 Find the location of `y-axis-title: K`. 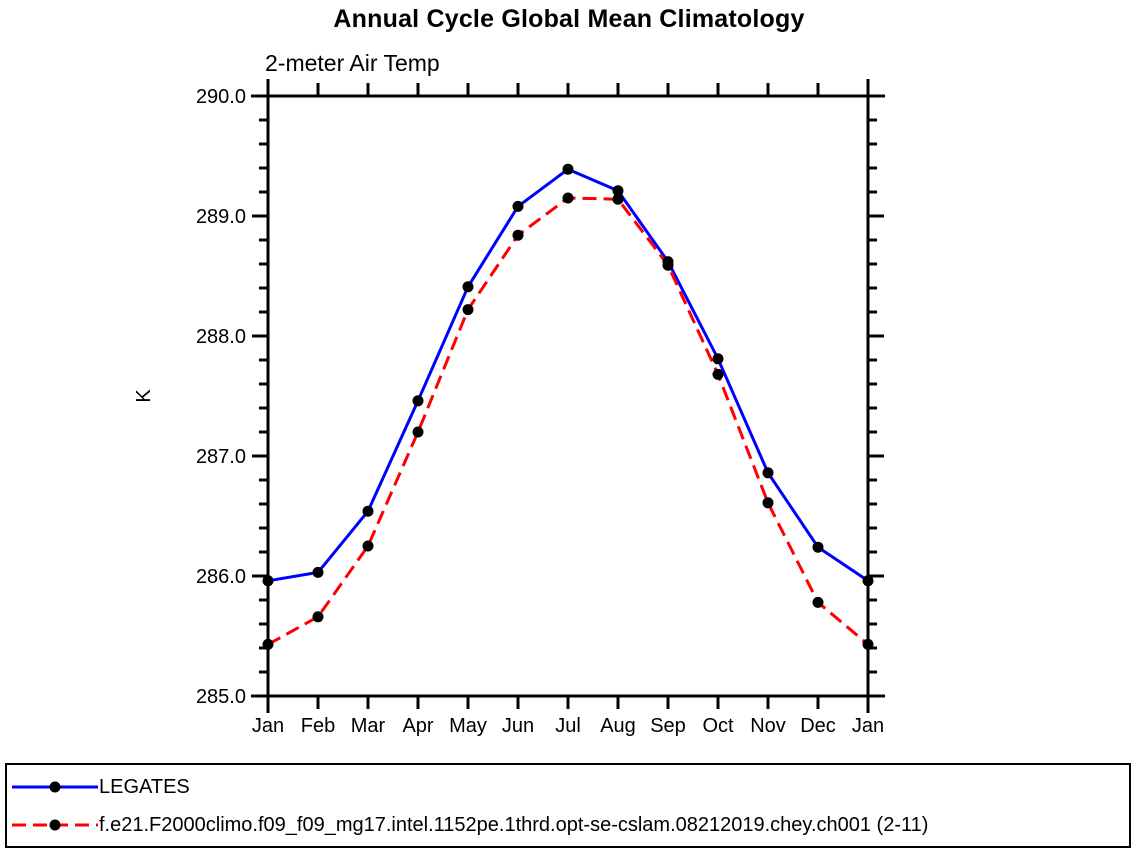

y-axis-title: K is located at coordinates (144, 396).